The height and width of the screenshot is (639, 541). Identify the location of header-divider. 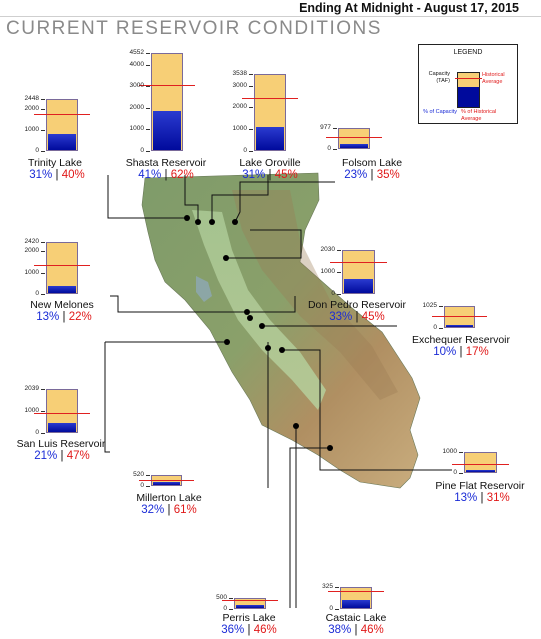
(270, 16).